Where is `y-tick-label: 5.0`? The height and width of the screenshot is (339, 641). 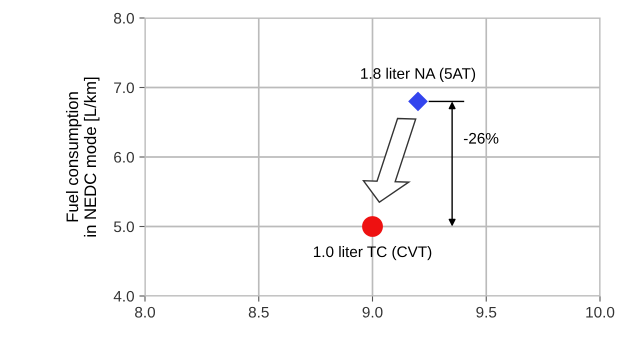 y-tick-label: 5.0 is located at coordinates (124, 226).